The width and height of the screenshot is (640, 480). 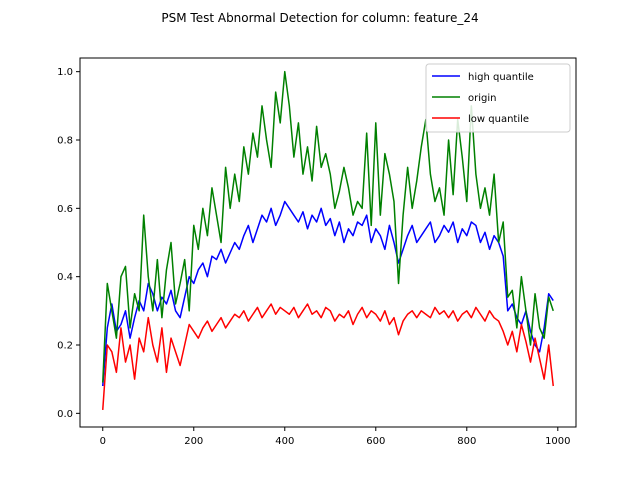 What do you see at coordinates (498, 119) in the screenshot?
I see `legend-label: low quantile` at bounding box center [498, 119].